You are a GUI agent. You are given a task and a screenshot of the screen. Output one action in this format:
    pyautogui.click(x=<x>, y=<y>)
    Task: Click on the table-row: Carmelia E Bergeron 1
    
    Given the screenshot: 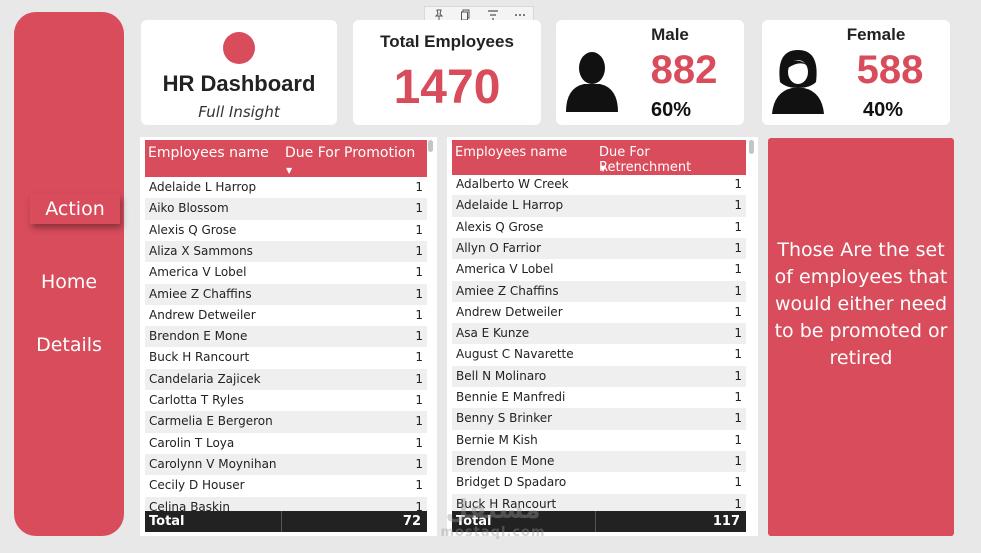 What is the action you would take?
    pyautogui.click(x=286, y=422)
    